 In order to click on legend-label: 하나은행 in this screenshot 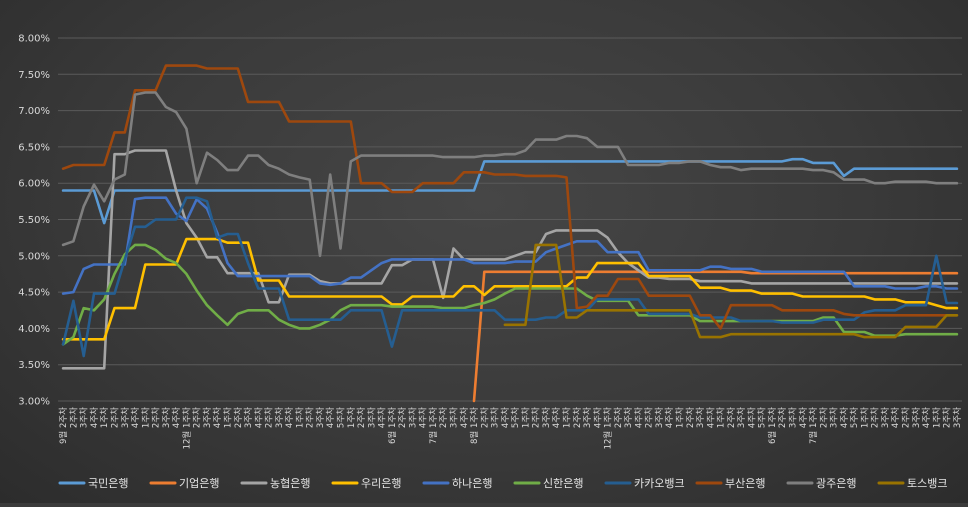, I will do `click(472, 483)`.